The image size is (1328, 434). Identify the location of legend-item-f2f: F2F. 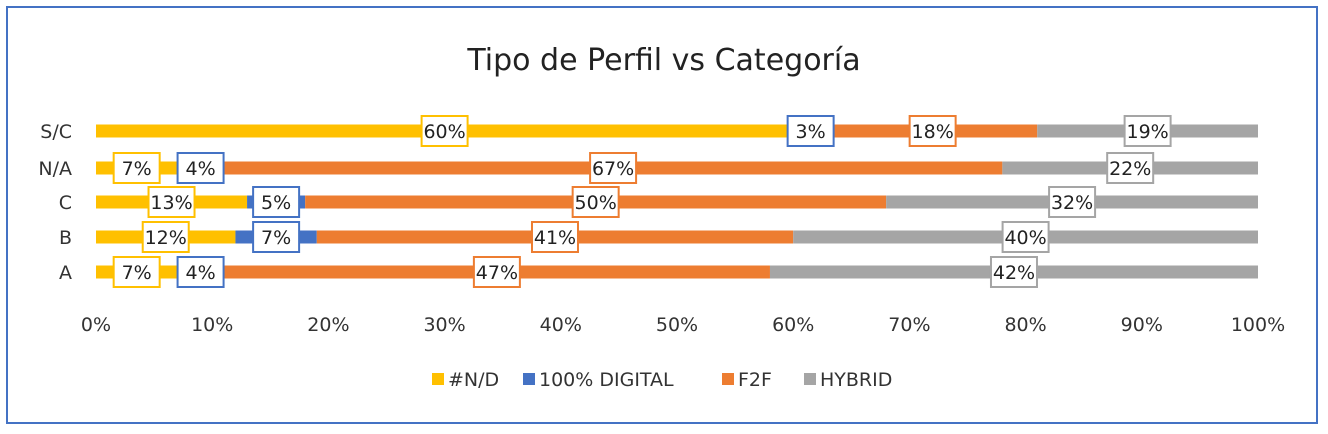
(747, 380).